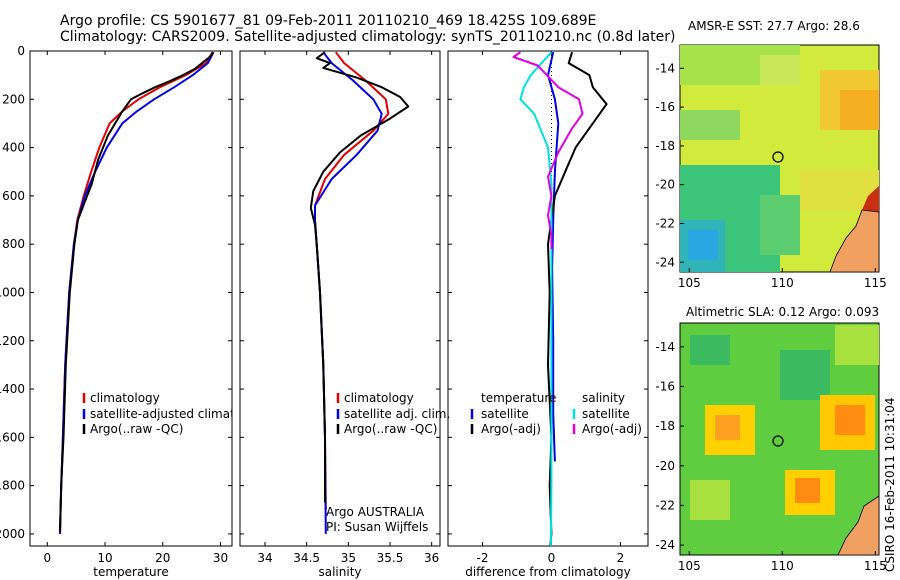  I want to click on x-tick-label: 30, so click(220, 558).